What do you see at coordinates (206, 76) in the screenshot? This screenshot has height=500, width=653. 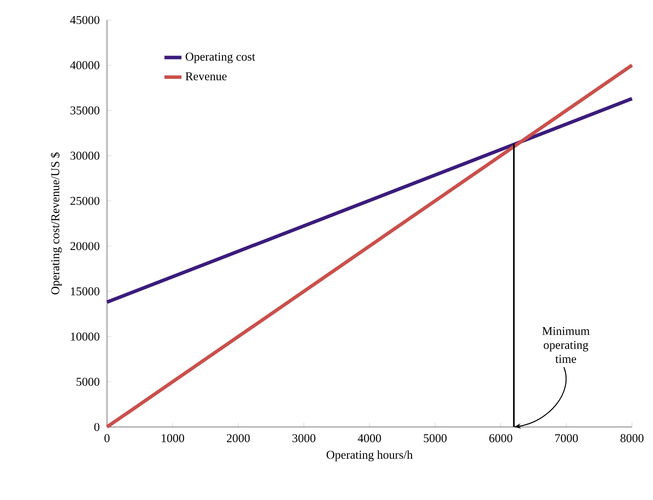 I see `legend-label: Revenue` at bounding box center [206, 76].